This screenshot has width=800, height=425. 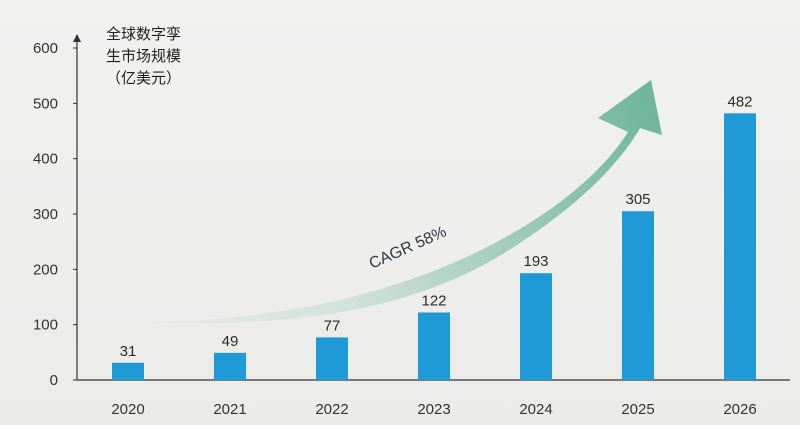 What do you see at coordinates (77, 38) in the screenshot?
I see `y-axis-arrowhead` at bounding box center [77, 38].